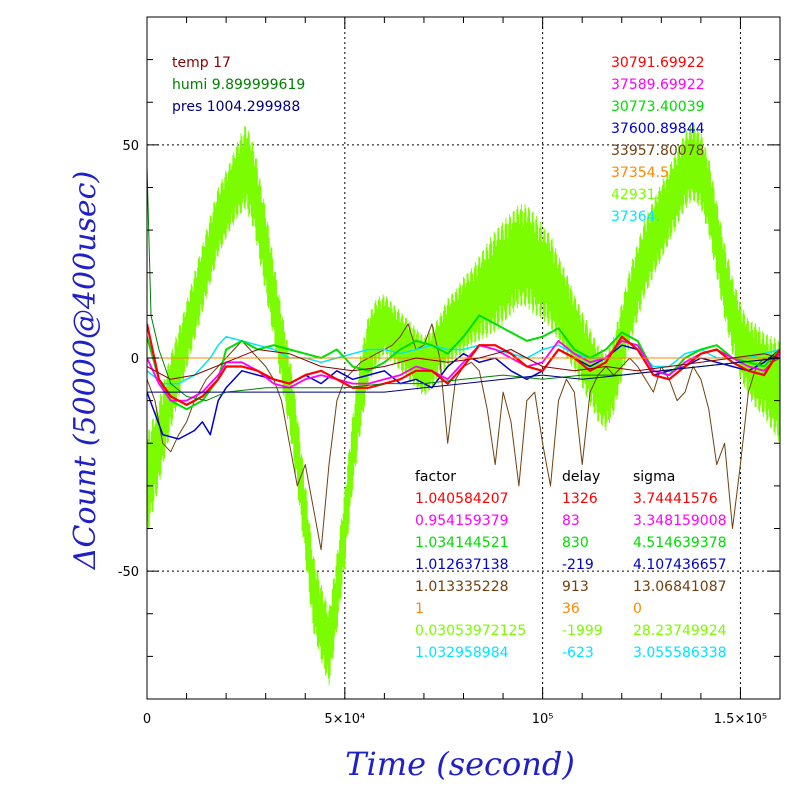 This screenshot has height=797, width=797. I want to click on y-tick-label: -50, so click(128, 572).